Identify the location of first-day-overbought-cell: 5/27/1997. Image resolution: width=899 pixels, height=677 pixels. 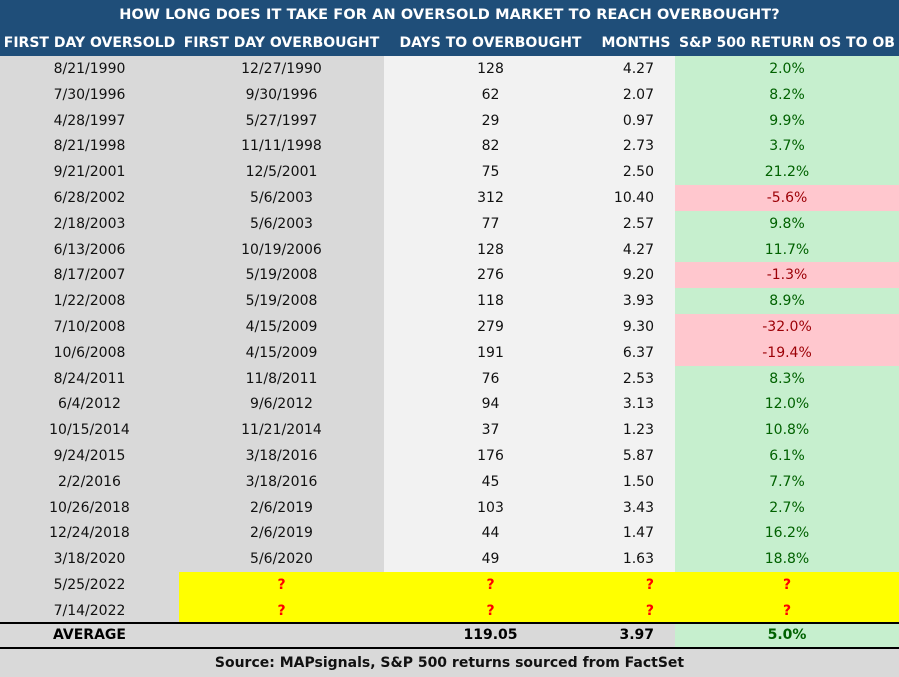
(281, 120).